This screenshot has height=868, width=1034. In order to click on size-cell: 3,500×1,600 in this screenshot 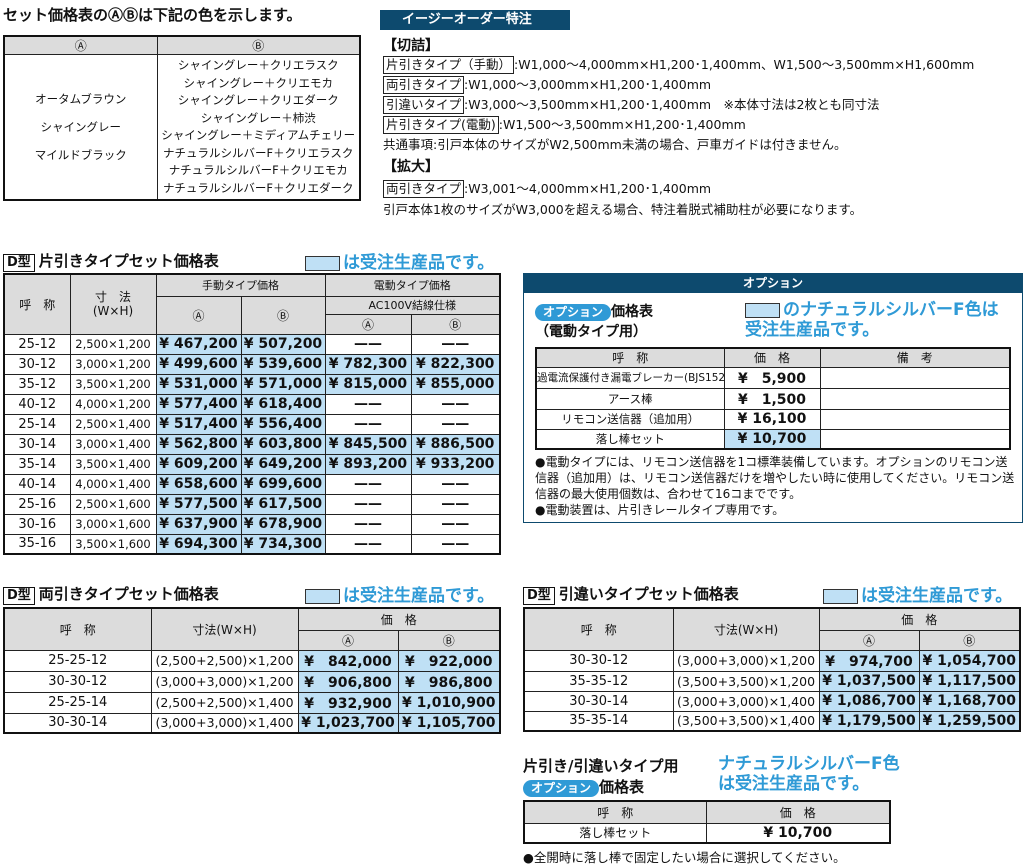, I will do `click(113, 544)`.